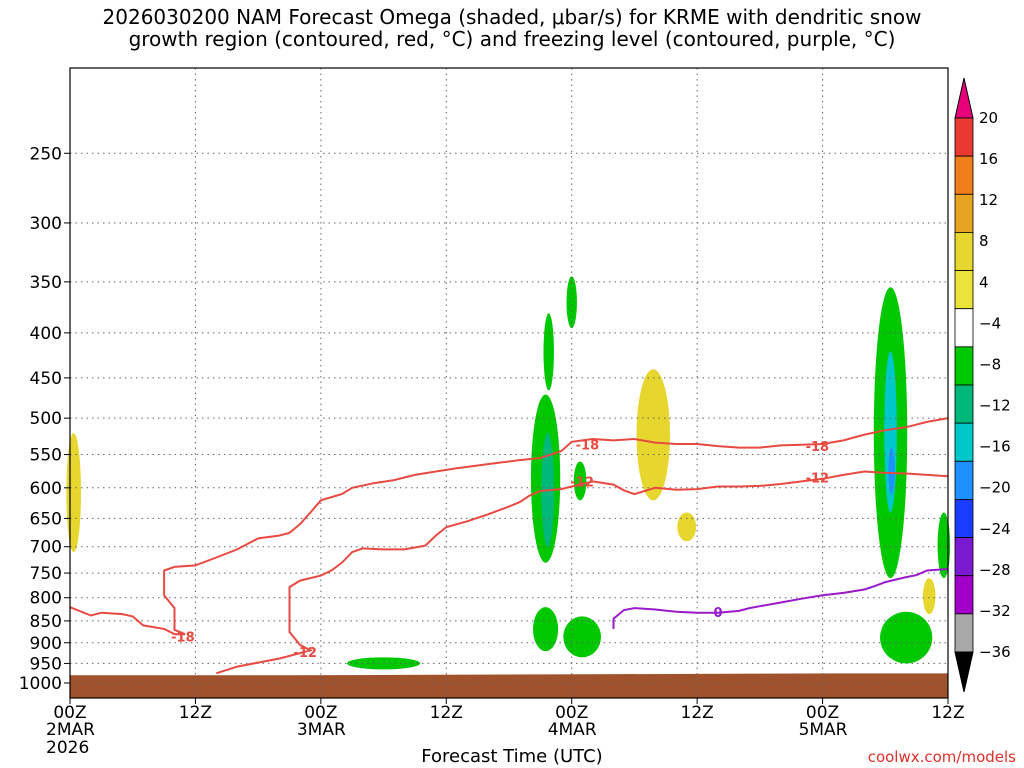 The image size is (1024, 768). Describe the element at coordinates (46, 519) in the screenshot. I see `y-tick-label: 650` at that location.